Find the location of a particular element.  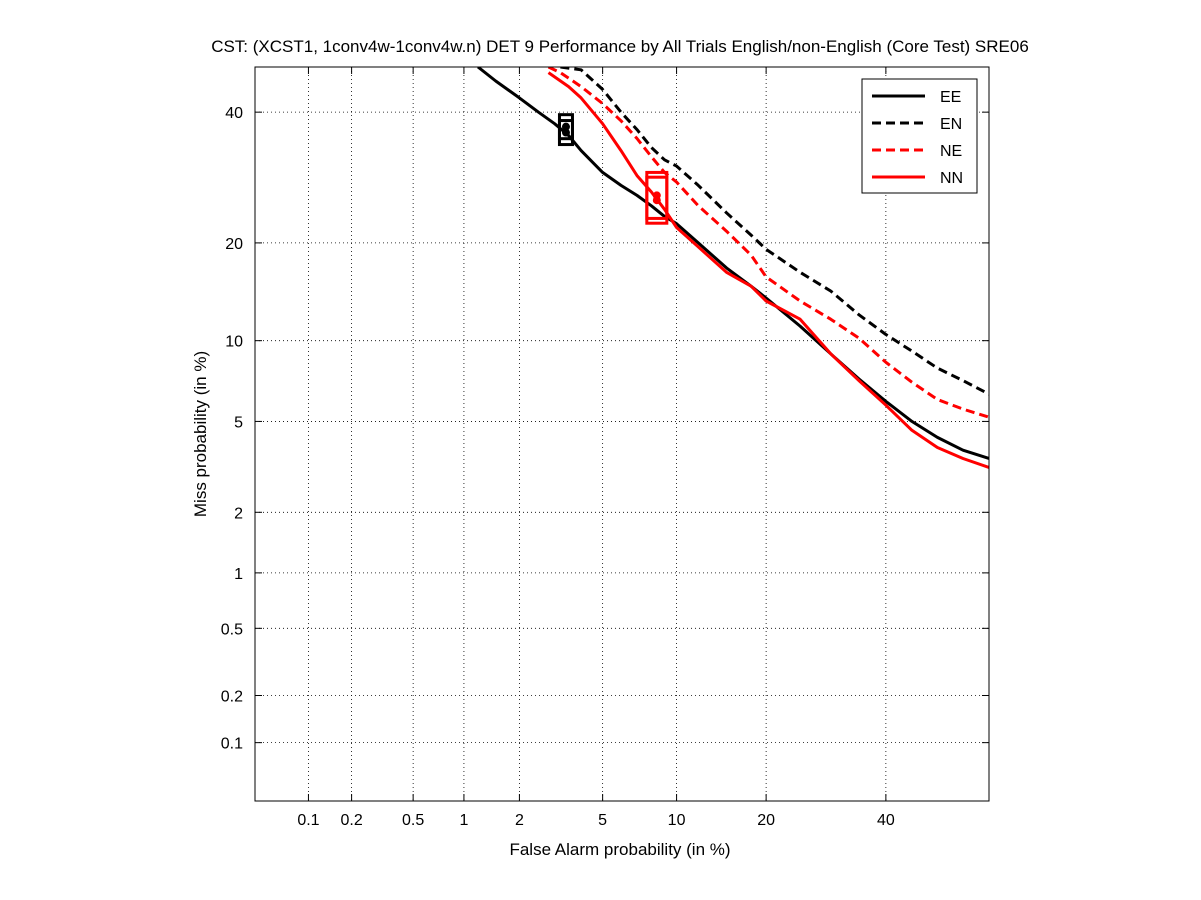

x-tick-label: 0.1 is located at coordinates (308, 820).